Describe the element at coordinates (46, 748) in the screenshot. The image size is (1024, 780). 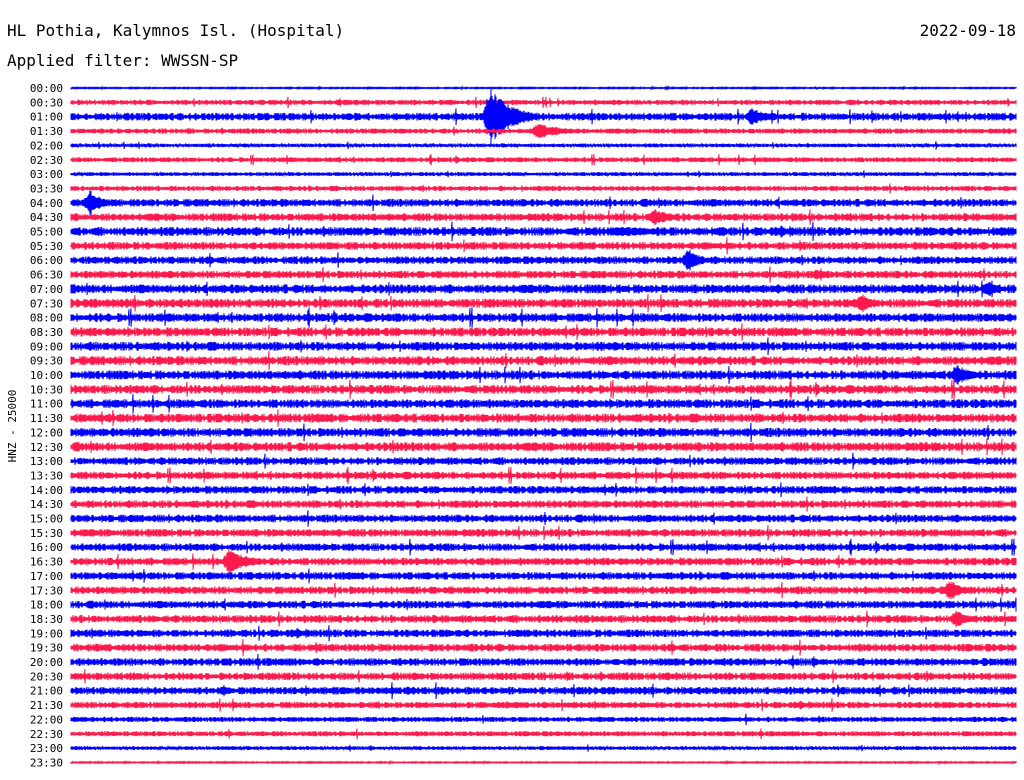
I see `time-label: 23:00` at that location.